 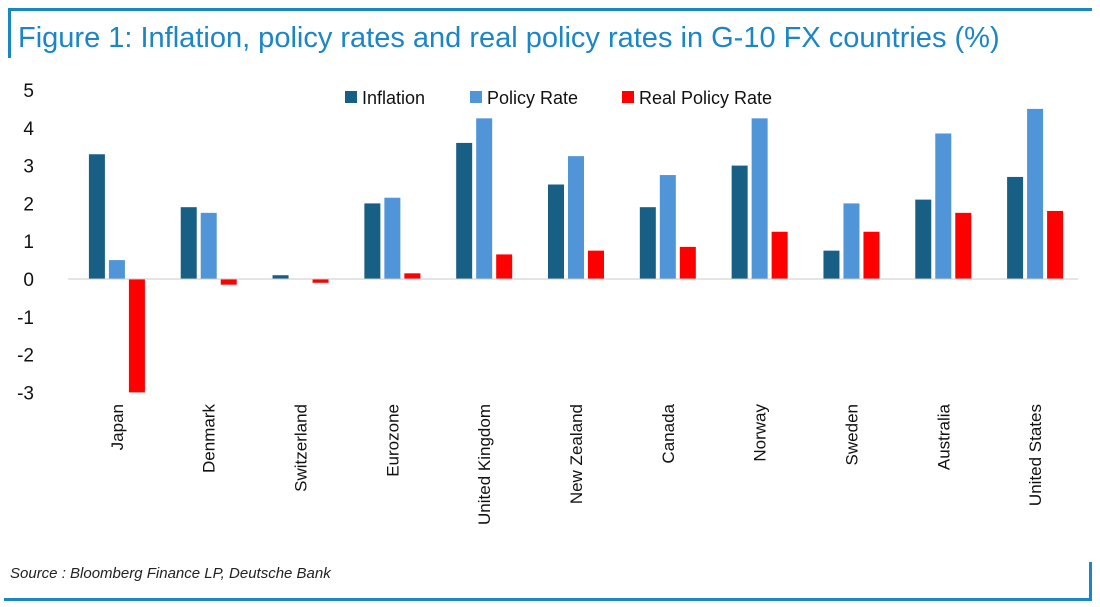 I want to click on bar-inflation-norway, so click(x=739, y=222).